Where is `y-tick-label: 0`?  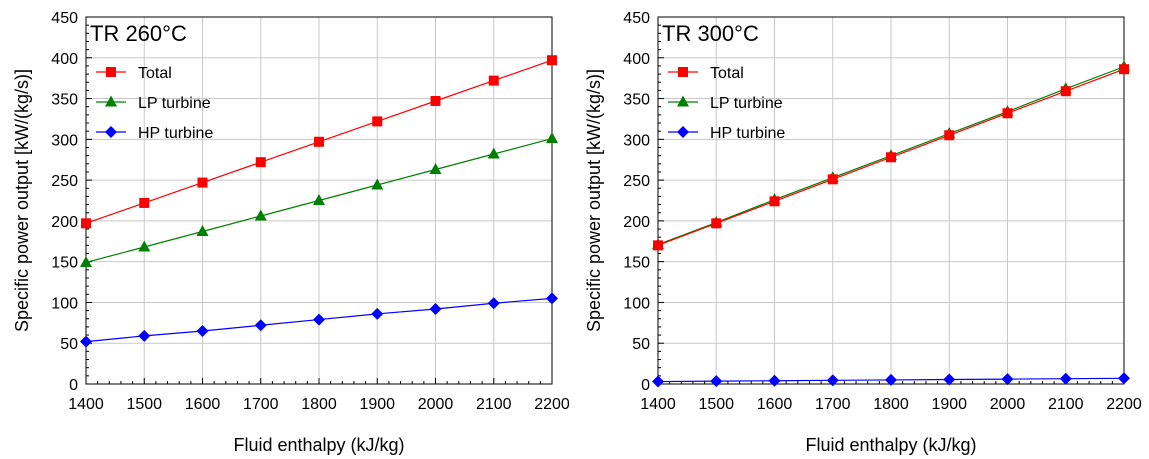 y-tick-label: 0 is located at coordinates (645, 385).